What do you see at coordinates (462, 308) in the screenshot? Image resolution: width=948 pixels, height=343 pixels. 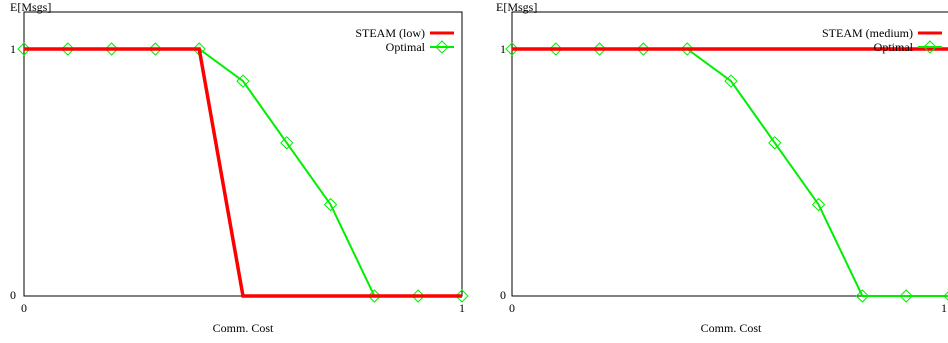 I see `x-tick-label-end-left: 1` at bounding box center [462, 308].